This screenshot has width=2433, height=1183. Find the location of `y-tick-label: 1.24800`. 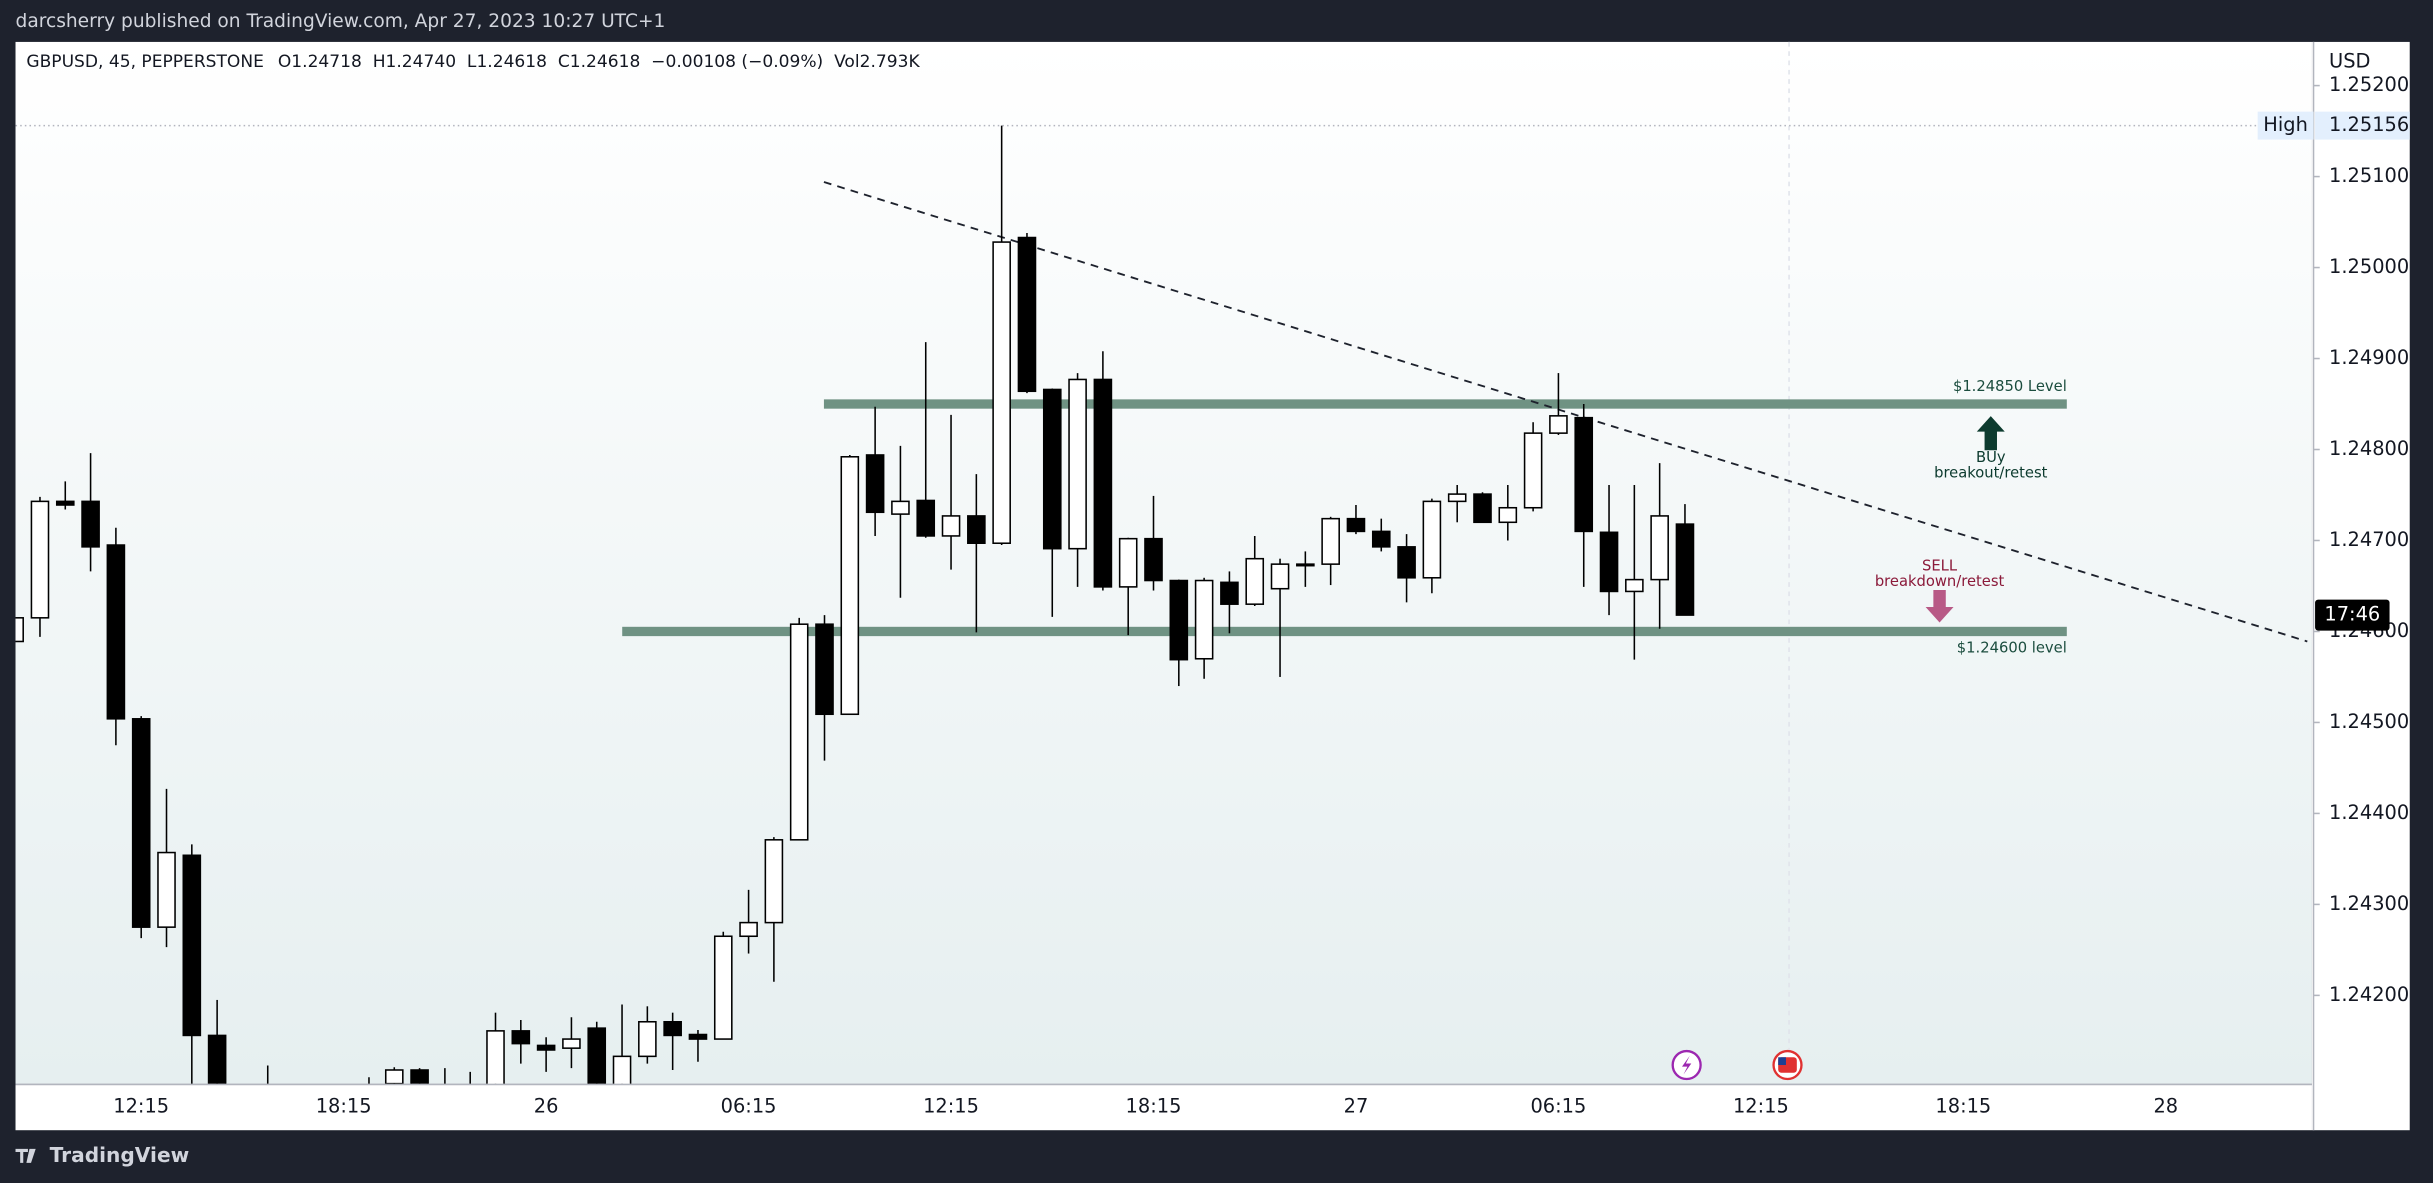

y-tick-label: 1.24800 is located at coordinates (2369, 448).